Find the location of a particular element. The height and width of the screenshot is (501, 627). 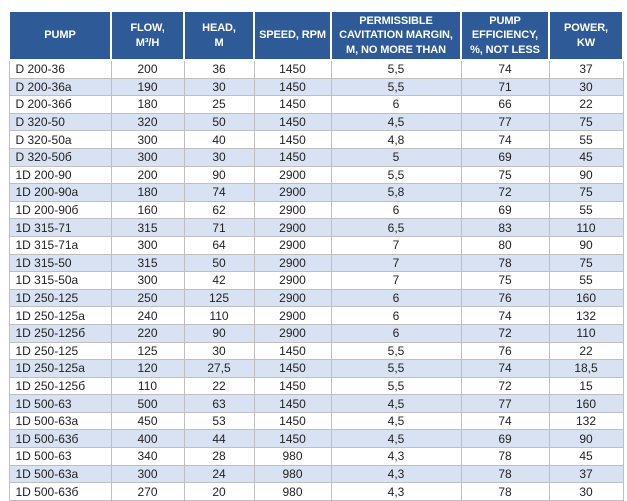

table-row: 1D 250-125б 220 90 2900 6 72 110 is located at coordinates (316, 333).